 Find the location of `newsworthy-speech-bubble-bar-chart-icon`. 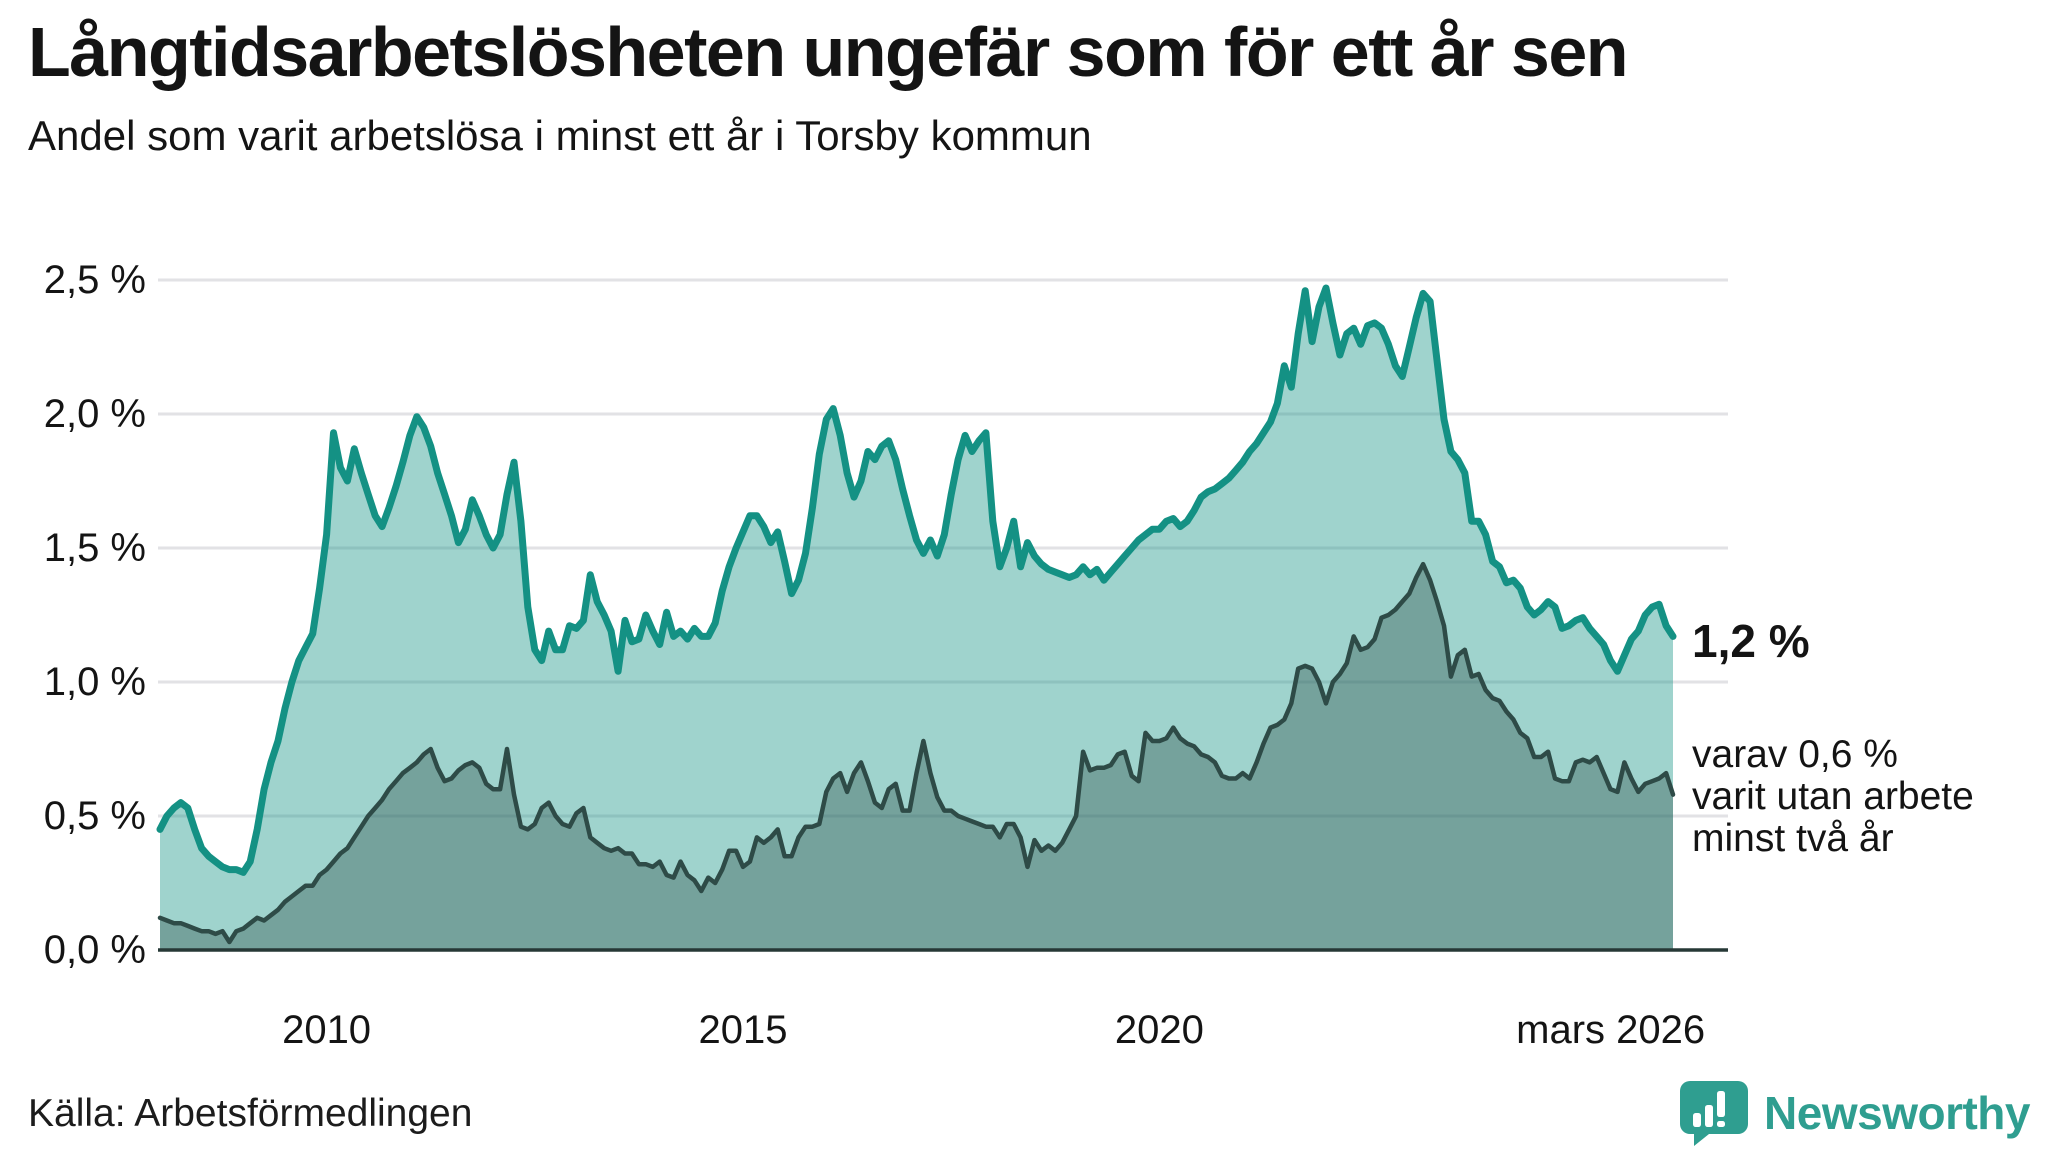

newsworthy-speech-bubble-bar-chart-icon is located at coordinates (1714, 1113).